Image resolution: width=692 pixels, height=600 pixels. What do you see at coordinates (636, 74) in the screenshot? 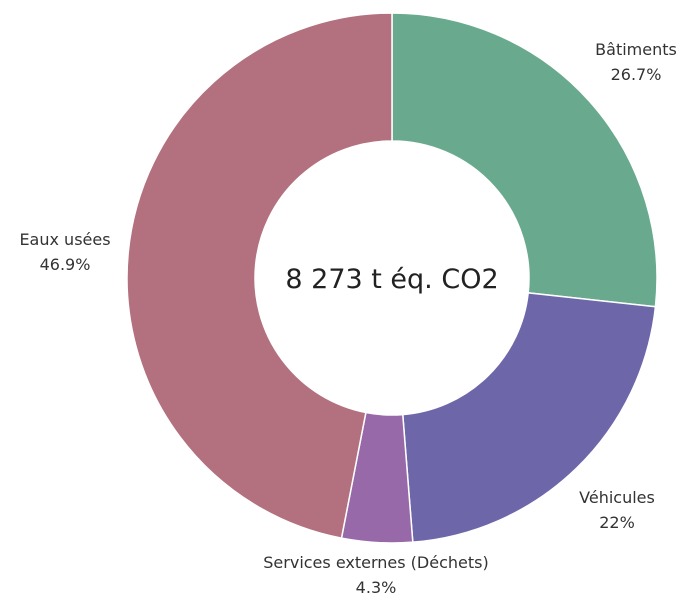
I see `slice-label-percent: 26.7%` at bounding box center [636, 74].